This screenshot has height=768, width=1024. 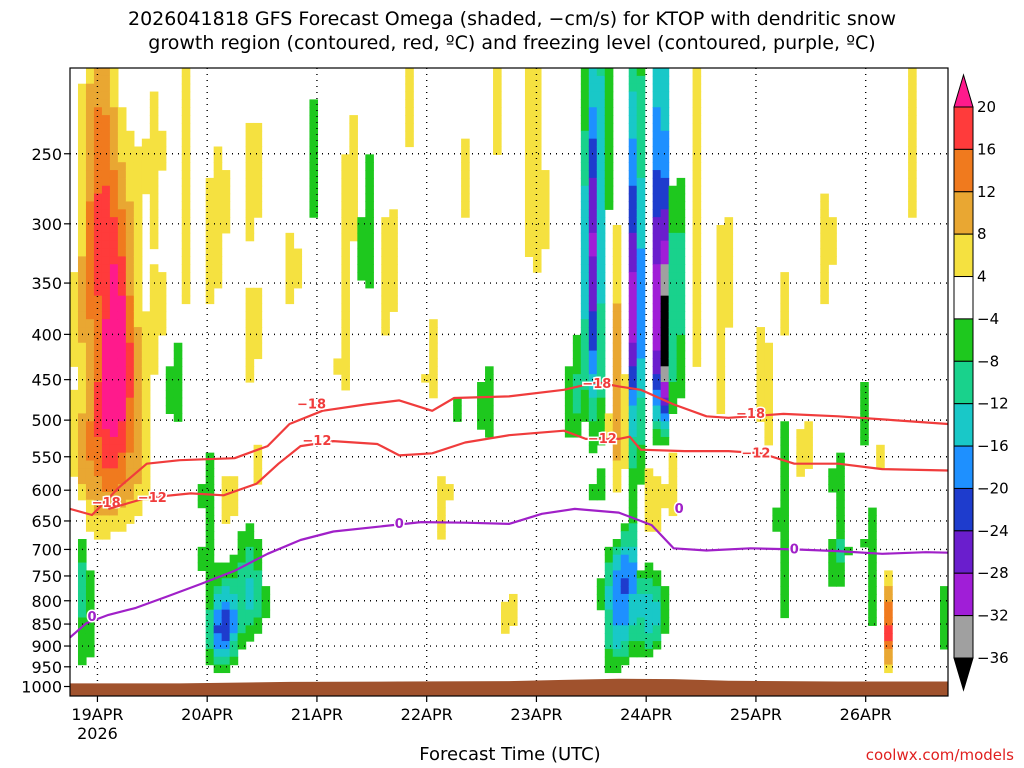 I want to click on x-axis-label: Forecast Time (UTC), so click(x=510, y=754).